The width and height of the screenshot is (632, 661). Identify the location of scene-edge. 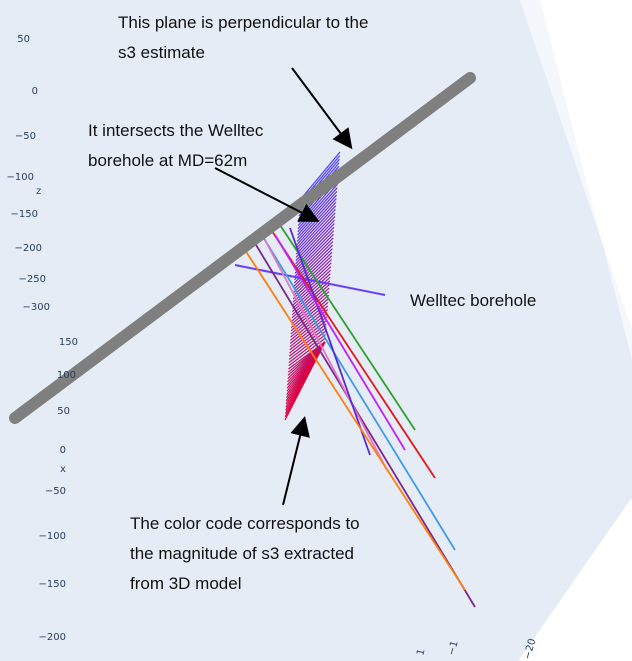
(575, 580).